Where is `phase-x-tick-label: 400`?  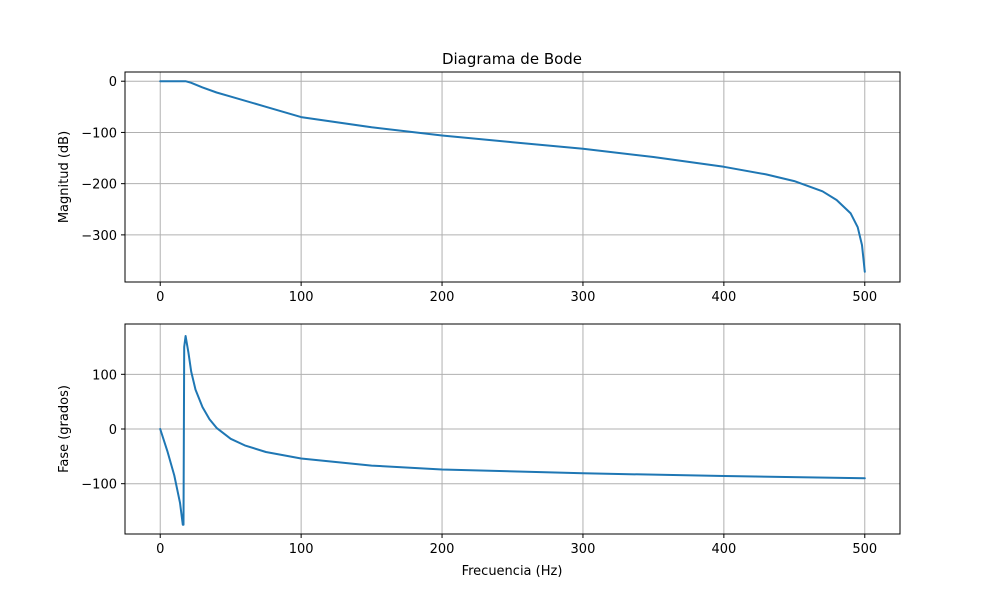 phase-x-tick-label: 400 is located at coordinates (723, 549).